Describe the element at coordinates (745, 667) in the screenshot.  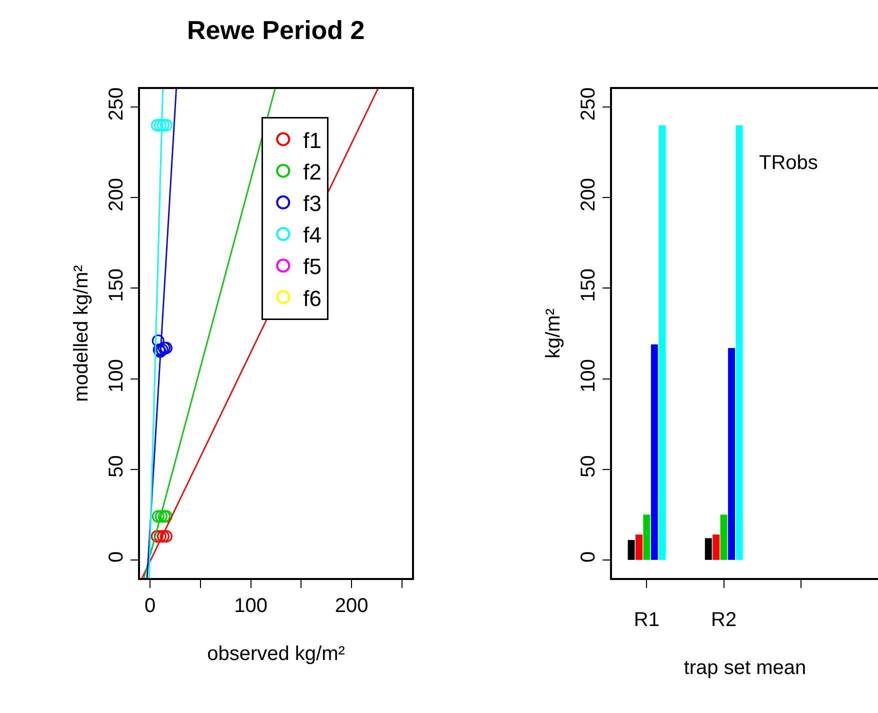
I see `x-axis-title: trap set mean` at that location.